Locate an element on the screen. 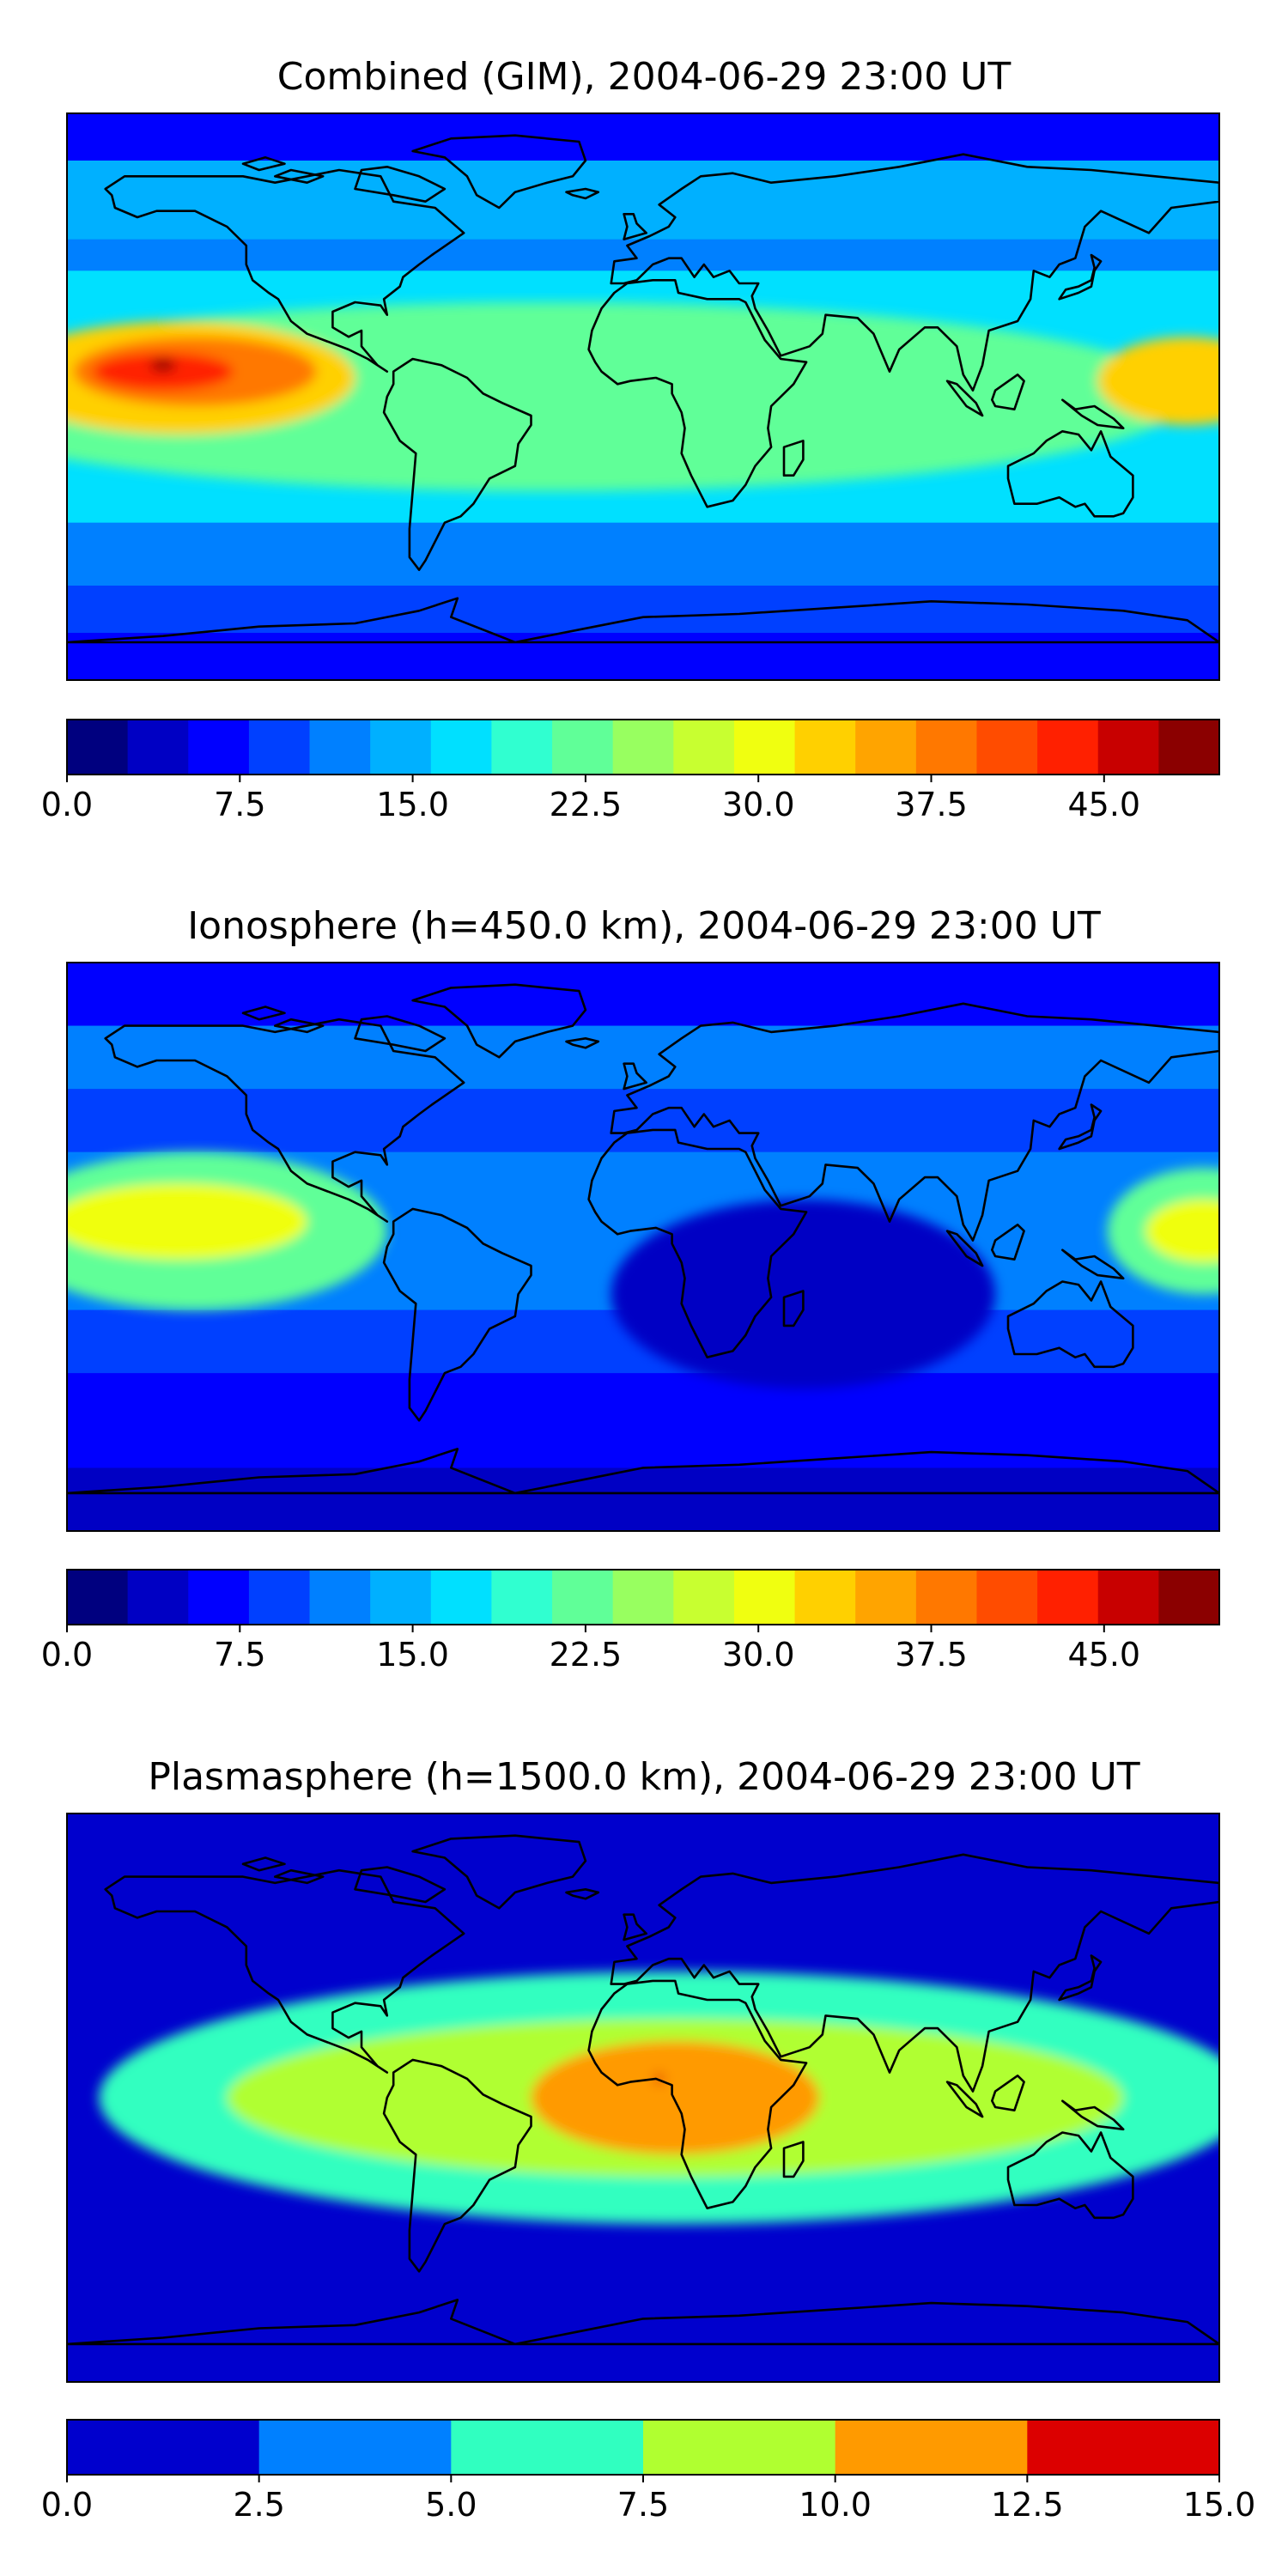 The height and width of the screenshot is (2576, 1288). colorbar-combined: 0.0 7.5 15.0 22.5 30.0 37.5 45.0 is located at coordinates (630, 771).